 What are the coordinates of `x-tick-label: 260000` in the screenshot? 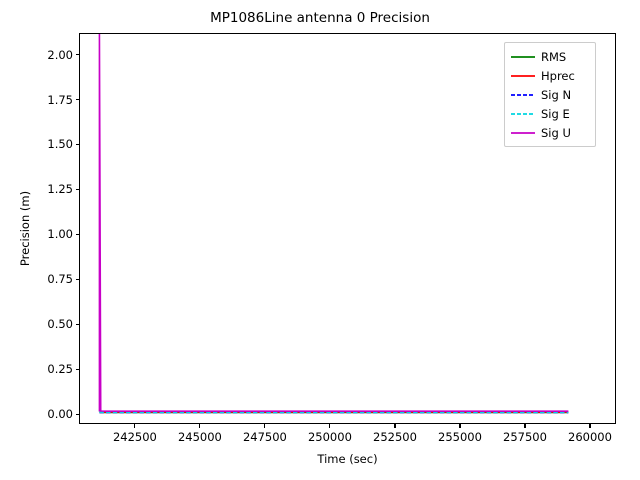 It's located at (590, 437).